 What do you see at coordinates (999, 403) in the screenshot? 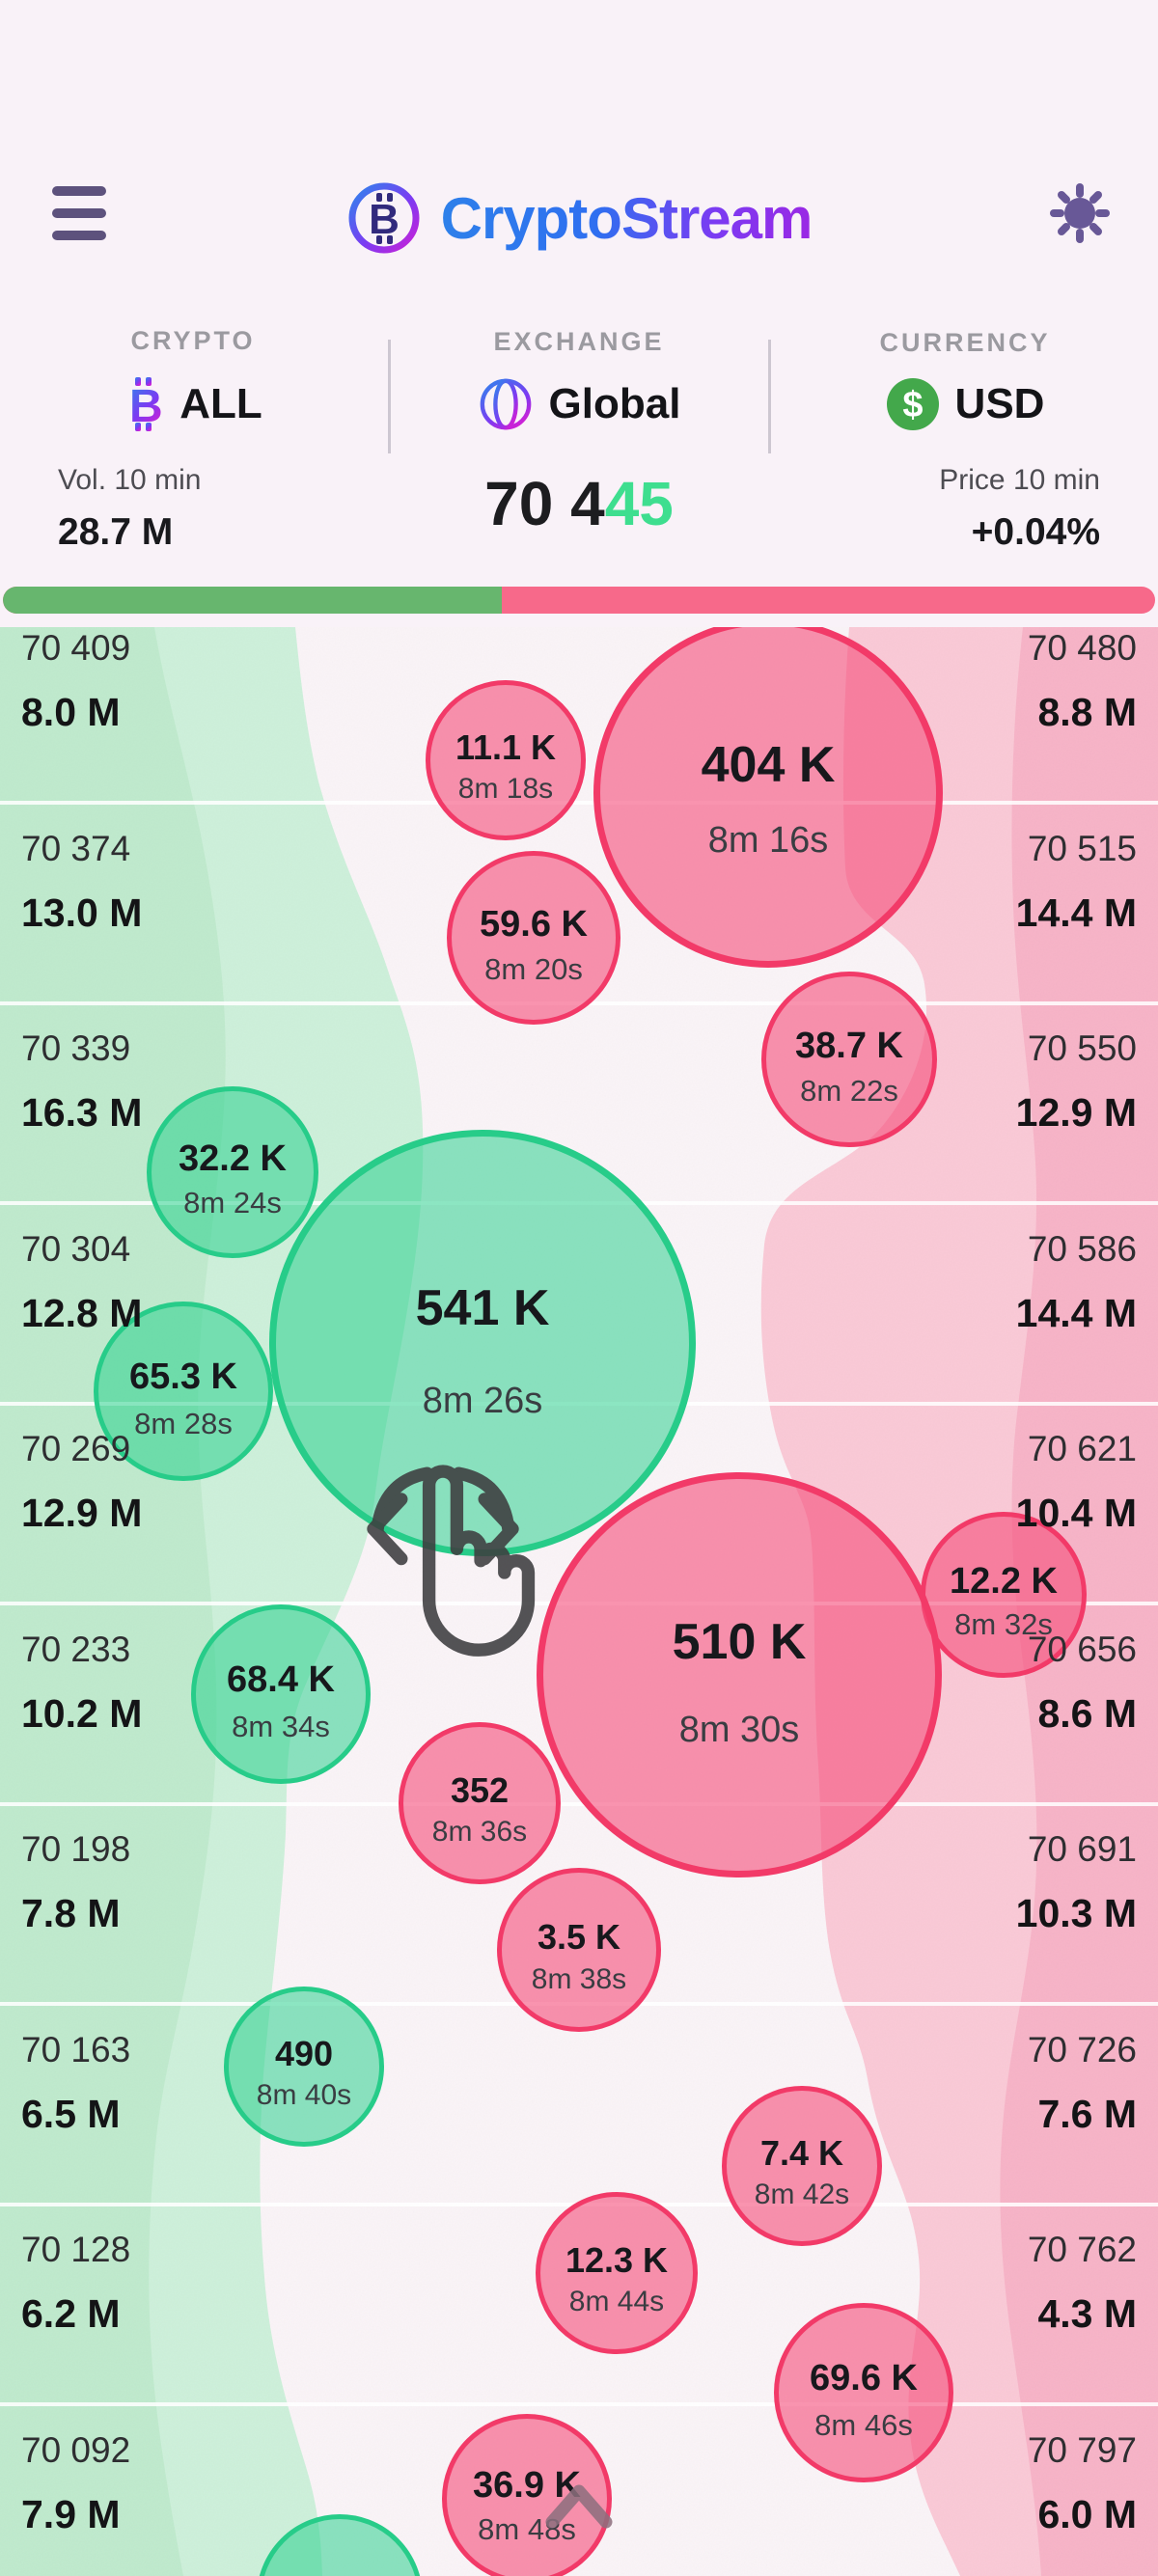
I see `currency-selector-value: USD` at bounding box center [999, 403].